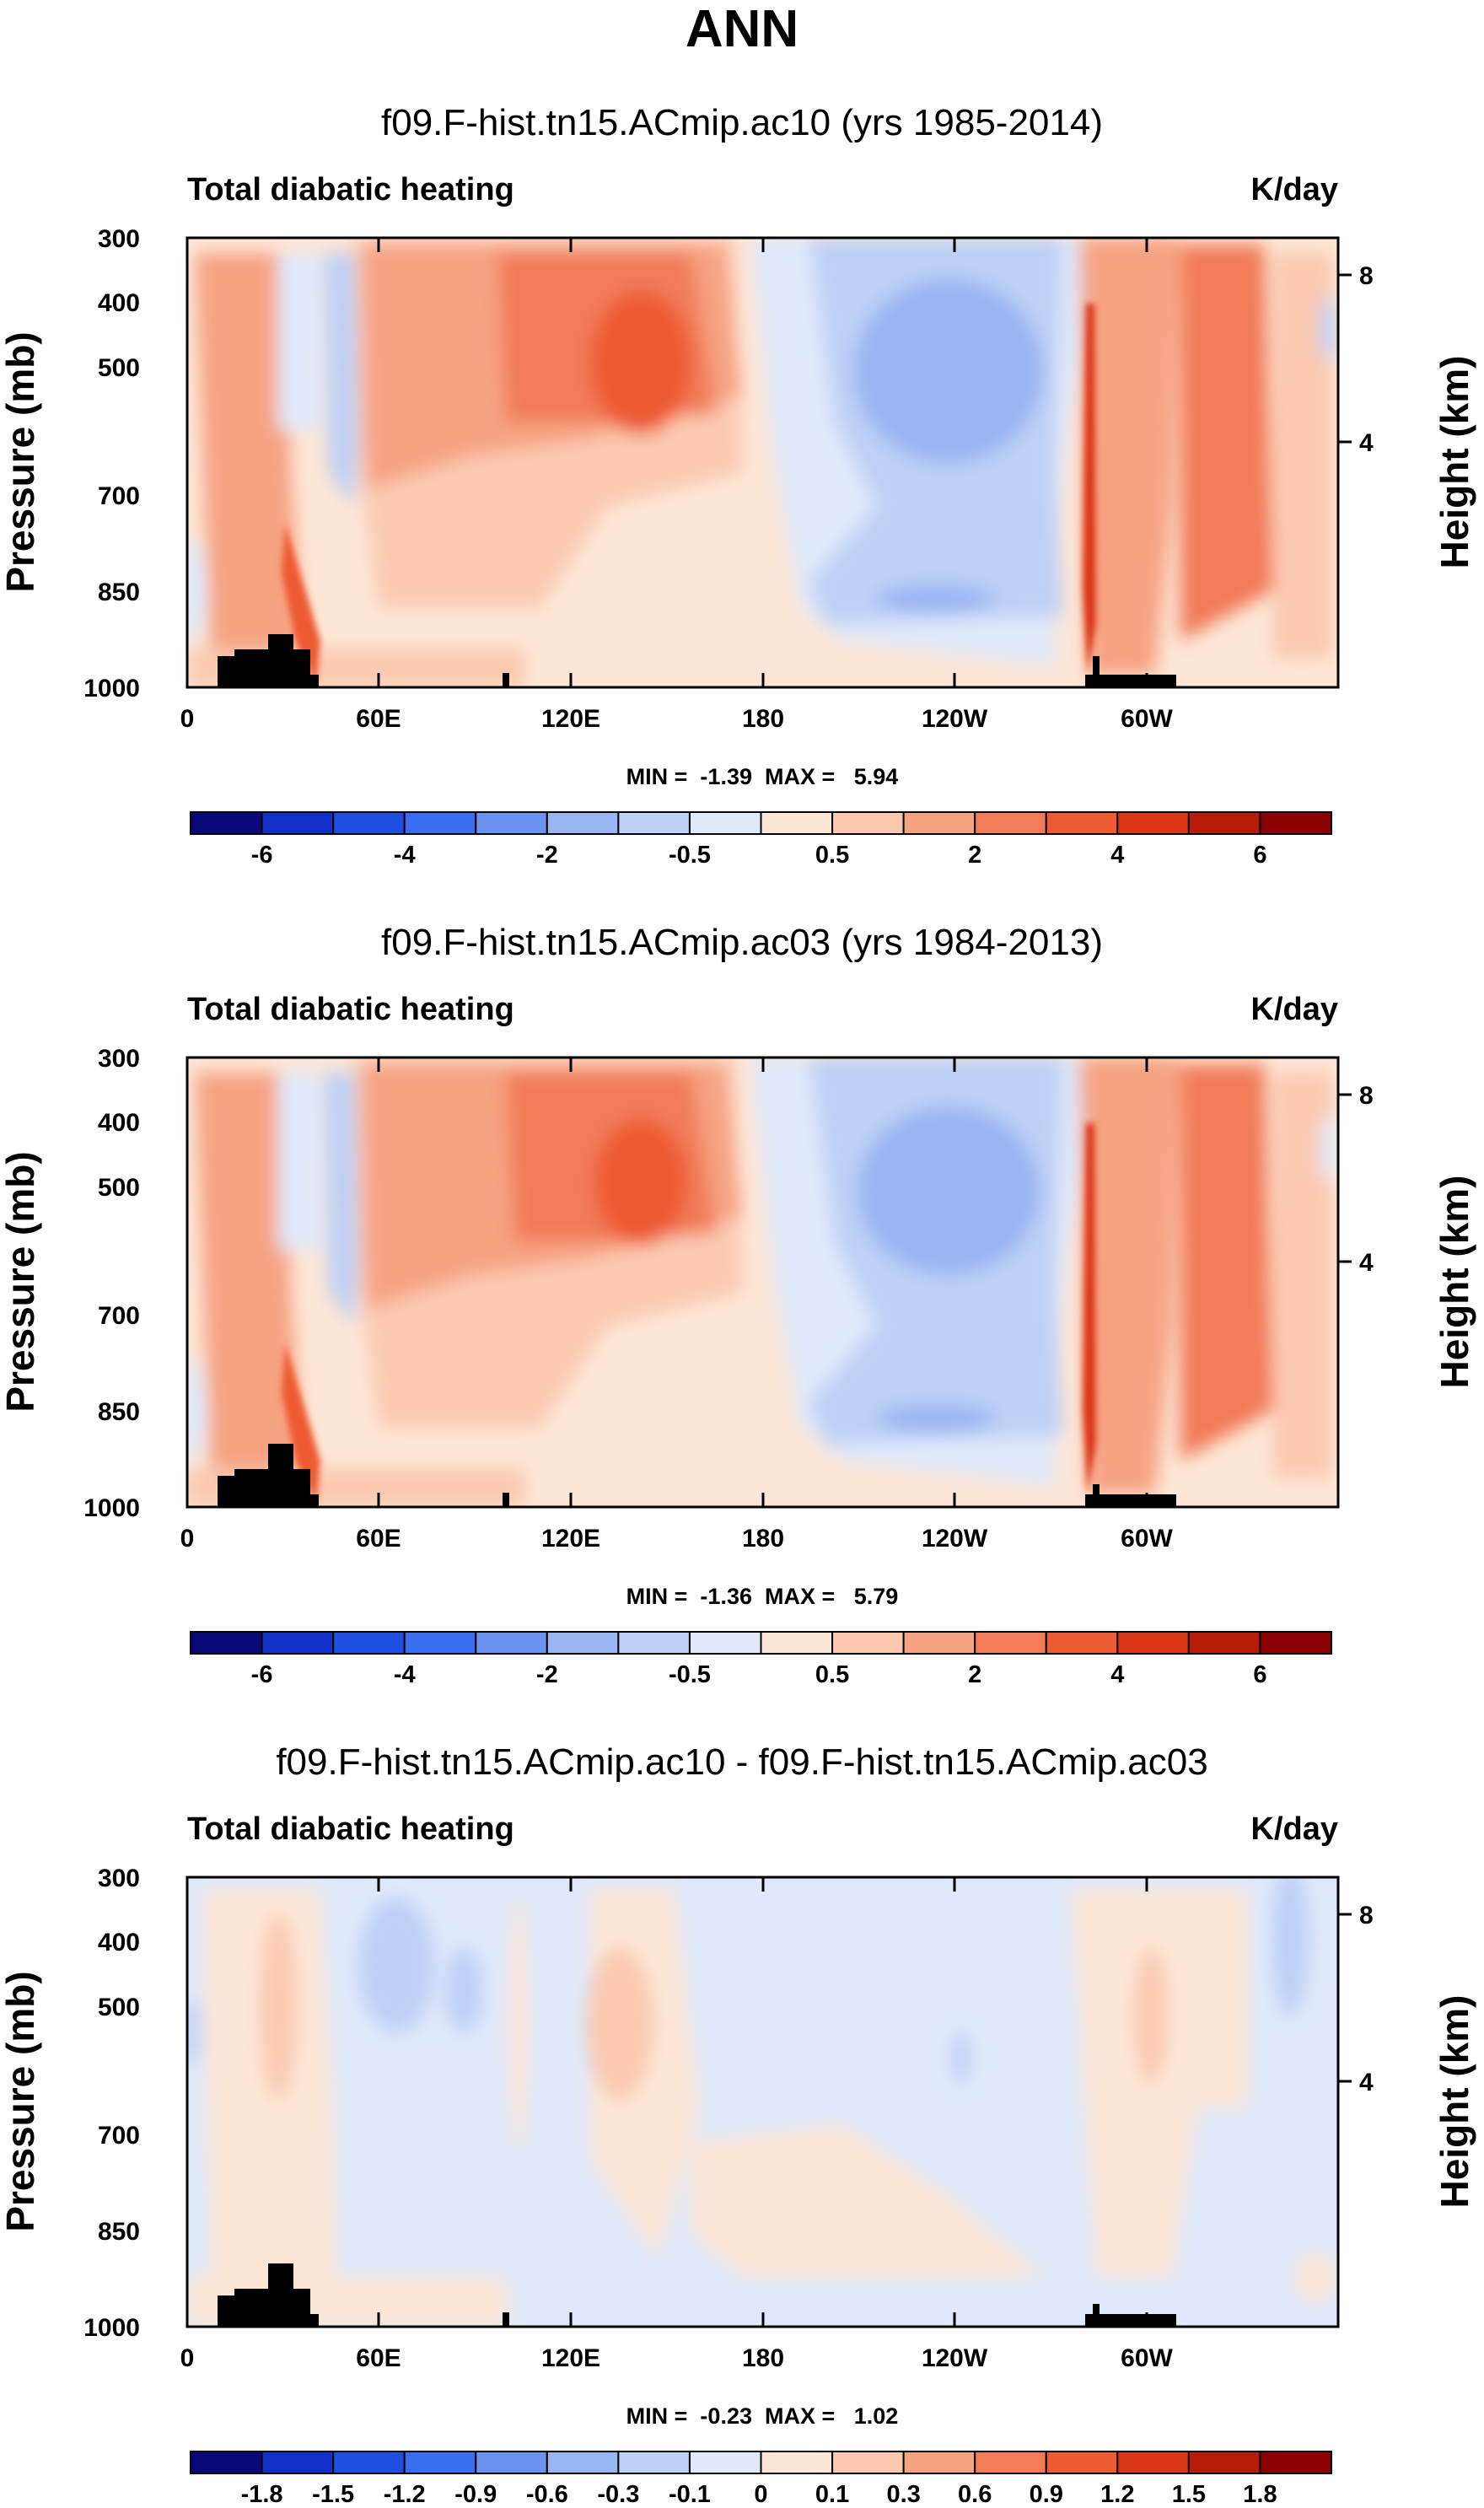  Describe the element at coordinates (690, 2494) in the screenshot. I see `colorbar-label: -0.1` at that location.